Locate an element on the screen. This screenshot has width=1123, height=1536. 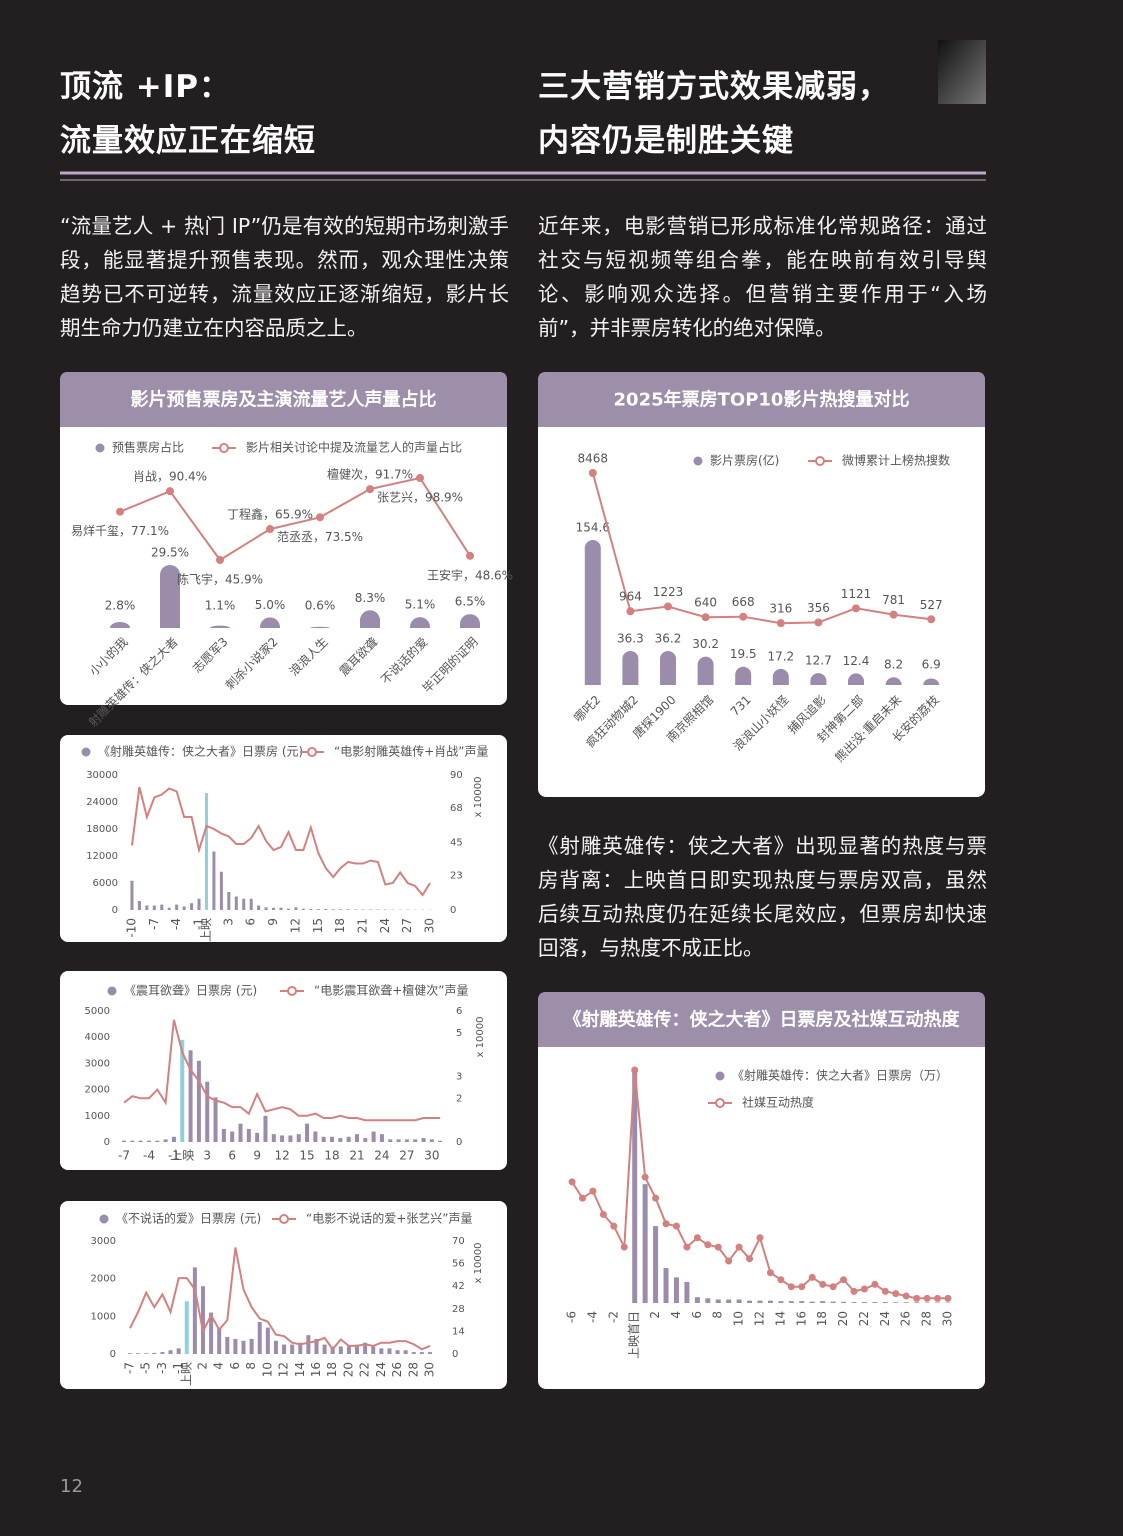
data-label: 5.0% is located at coordinates (270, 605).